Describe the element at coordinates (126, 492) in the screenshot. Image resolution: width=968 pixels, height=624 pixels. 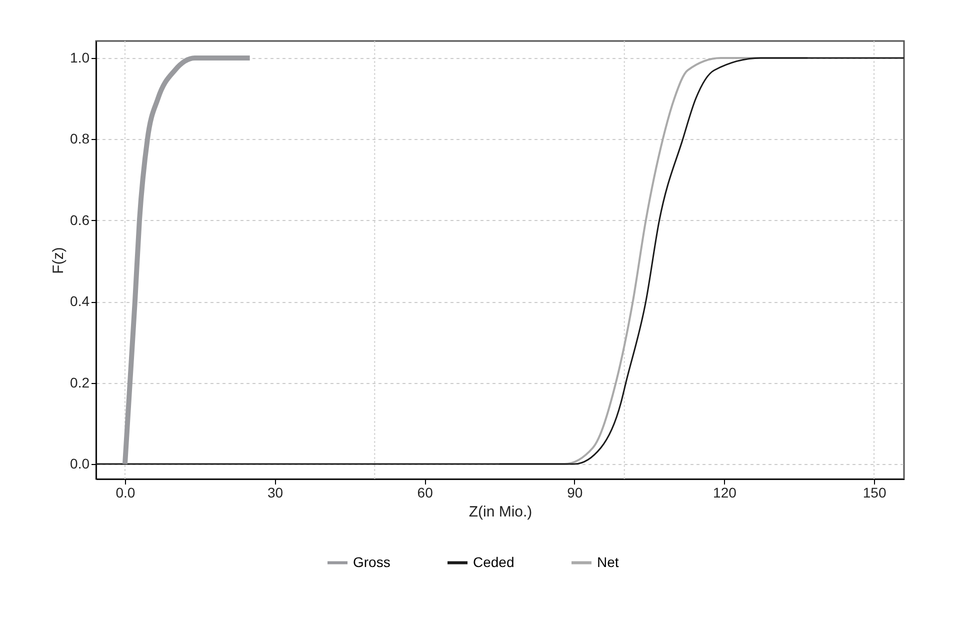
I see `x-tick-label: 0.0` at that location.